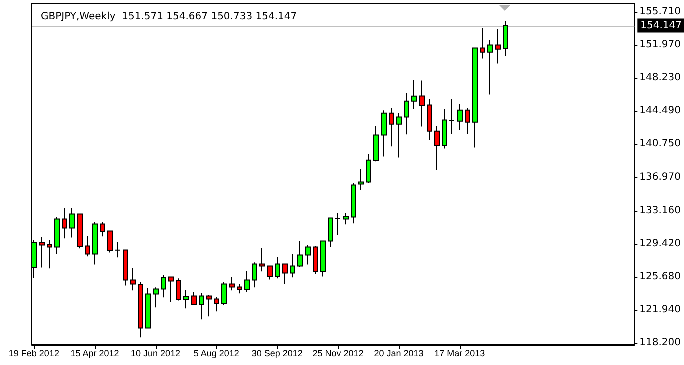  Describe the element at coordinates (661, 210) in the screenshot. I see `y-tick-label: 133.160` at that location.